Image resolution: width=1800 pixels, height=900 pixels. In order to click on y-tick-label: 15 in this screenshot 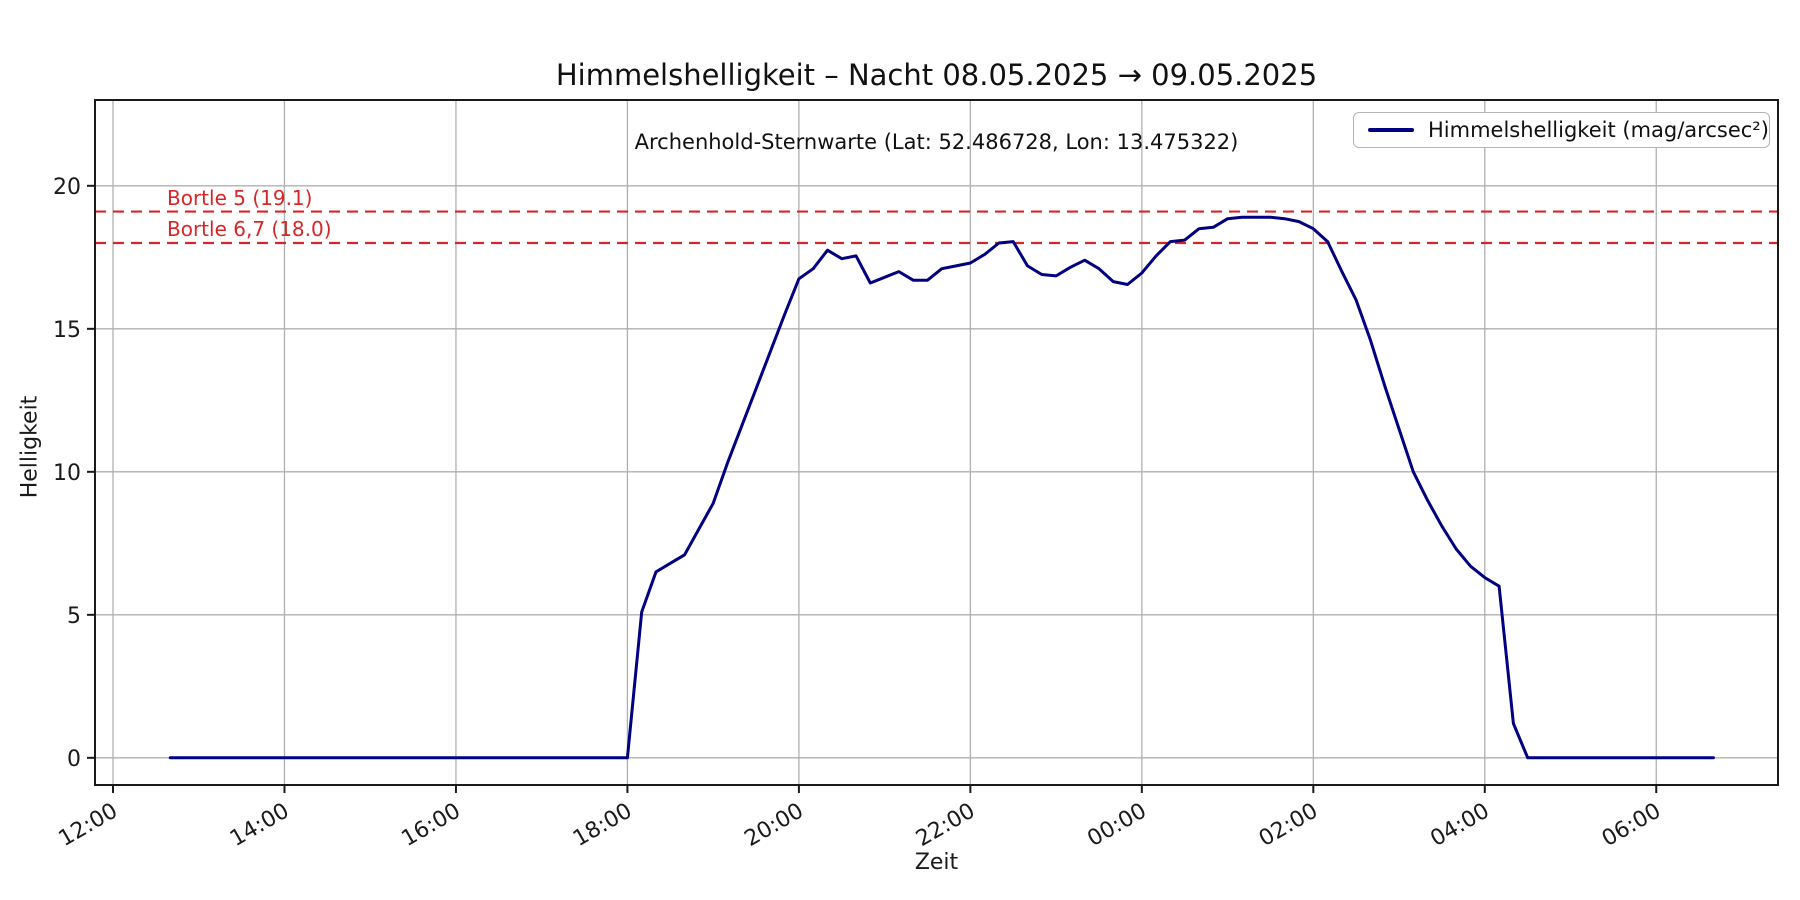, I will do `click(67, 330)`.